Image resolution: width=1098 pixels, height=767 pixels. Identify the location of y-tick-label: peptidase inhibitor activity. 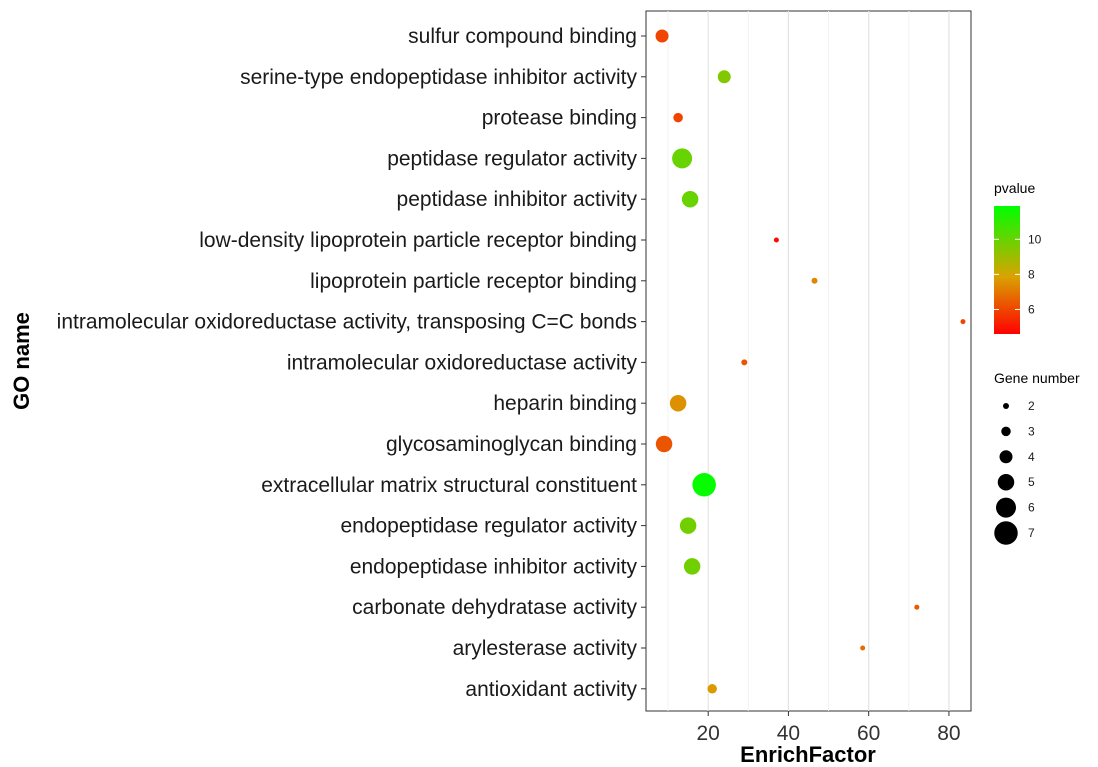
(517, 199).